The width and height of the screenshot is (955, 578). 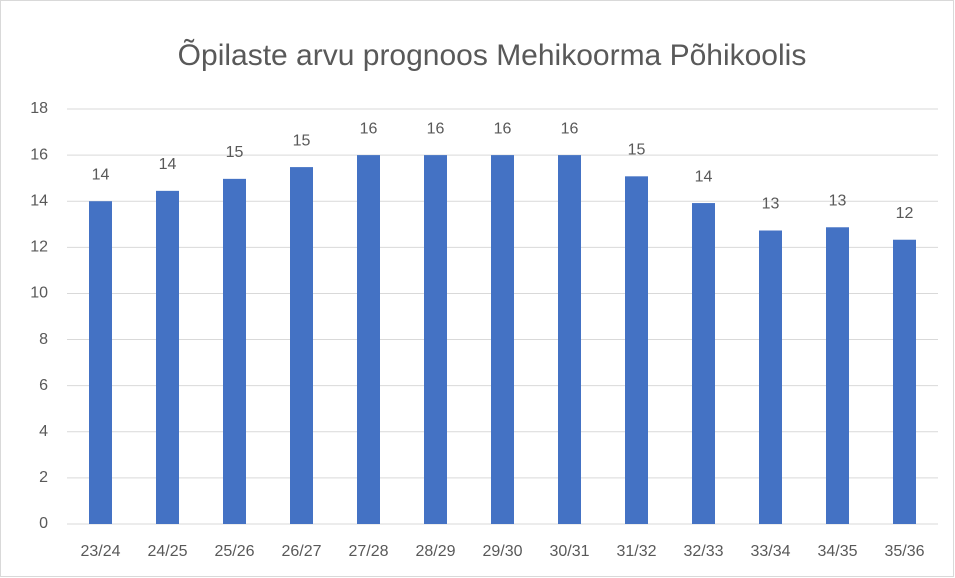 What do you see at coordinates (703, 551) in the screenshot?
I see `x-tick-label: 32/33` at bounding box center [703, 551].